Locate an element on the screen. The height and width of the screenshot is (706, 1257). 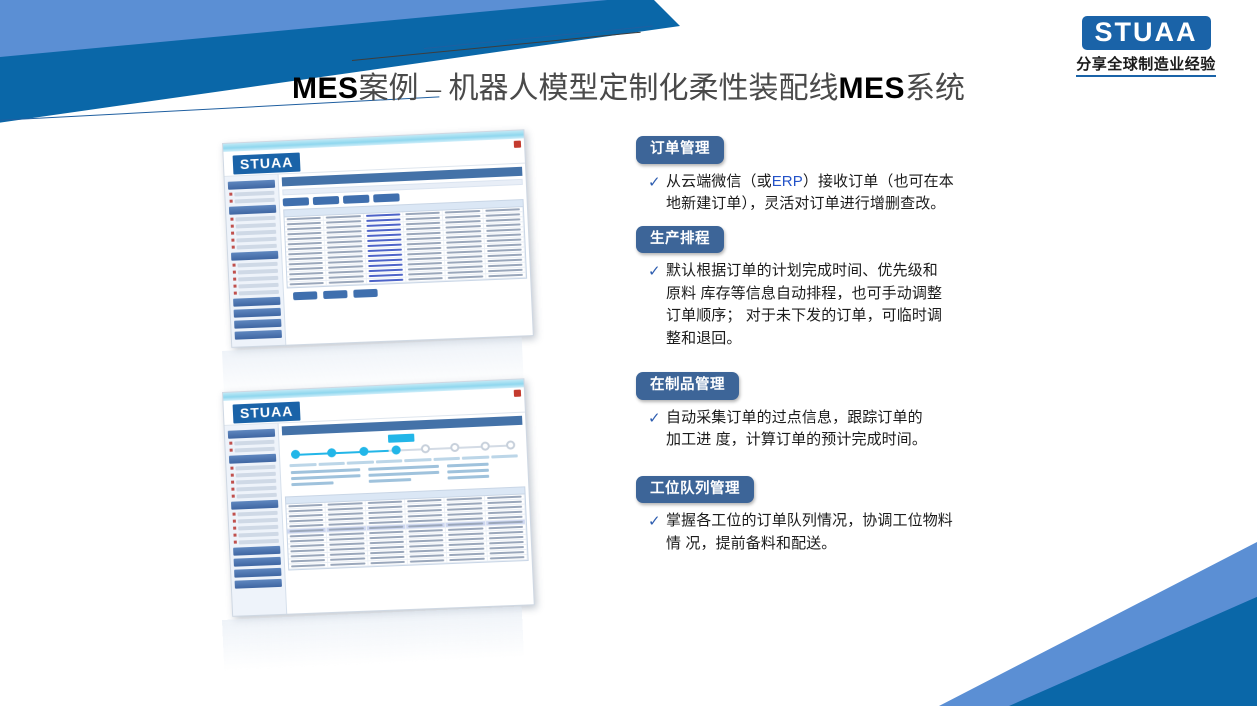
decoration-top-left-light-wedge is located at coordinates (325, 57).